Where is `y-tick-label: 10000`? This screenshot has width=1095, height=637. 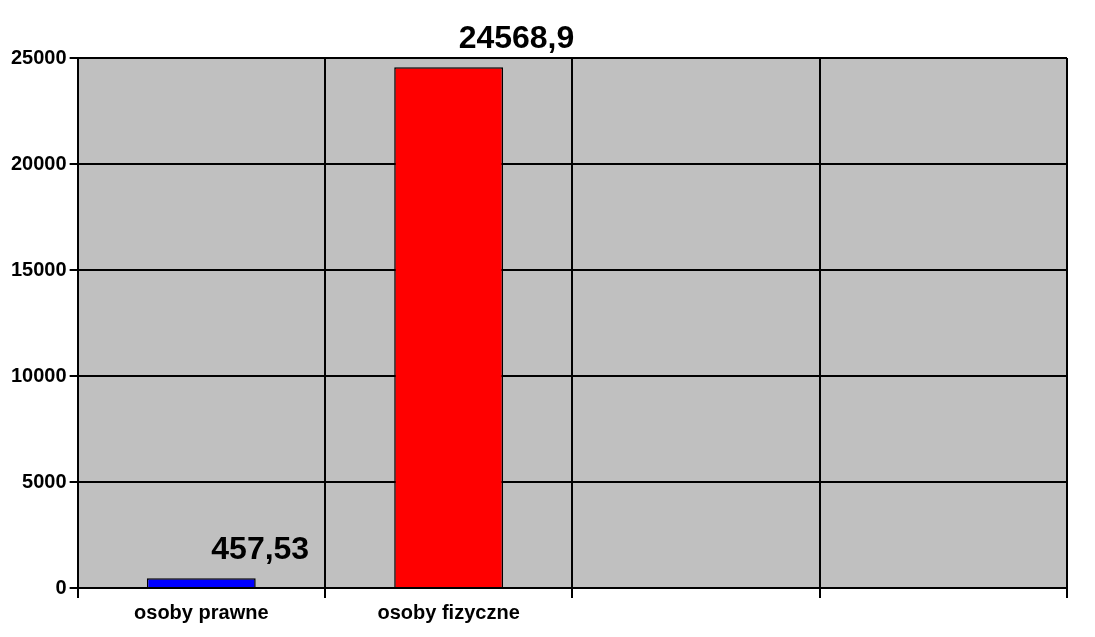 y-tick-label: 10000 is located at coordinates (38, 374).